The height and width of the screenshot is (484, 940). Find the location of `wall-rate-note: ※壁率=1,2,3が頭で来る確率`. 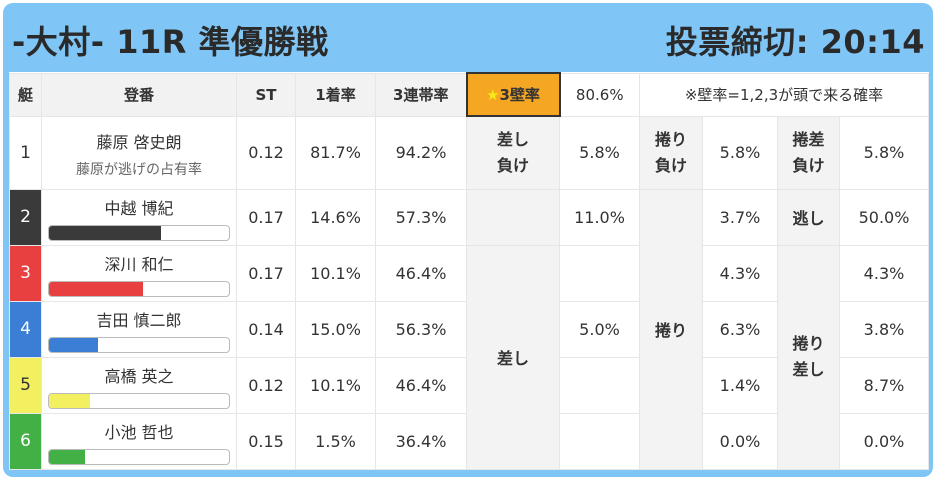

wall-rate-note: ※壁率=1,2,3が頭で来る確率 is located at coordinates (784, 94).